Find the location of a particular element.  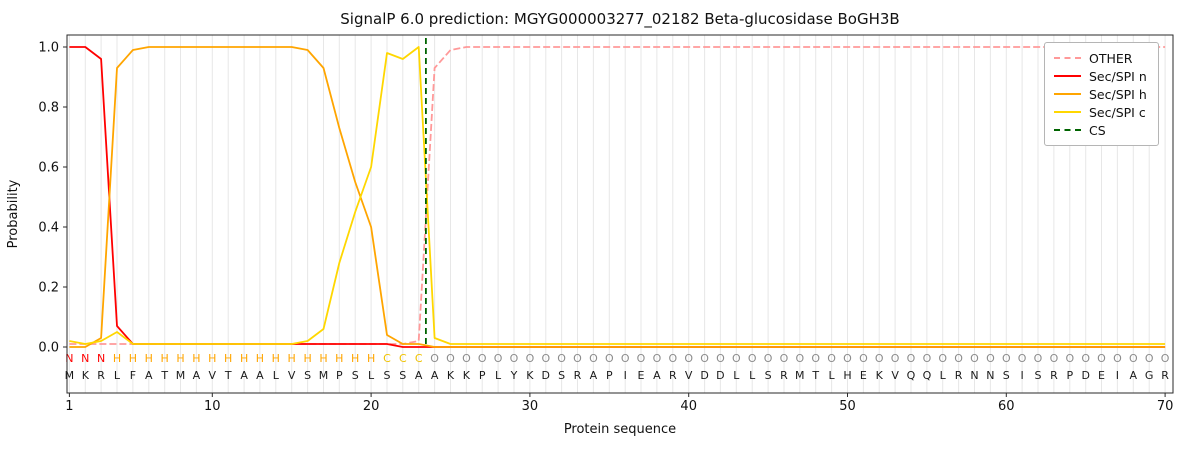

y-tick-label: 0.2 is located at coordinates (48, 288).